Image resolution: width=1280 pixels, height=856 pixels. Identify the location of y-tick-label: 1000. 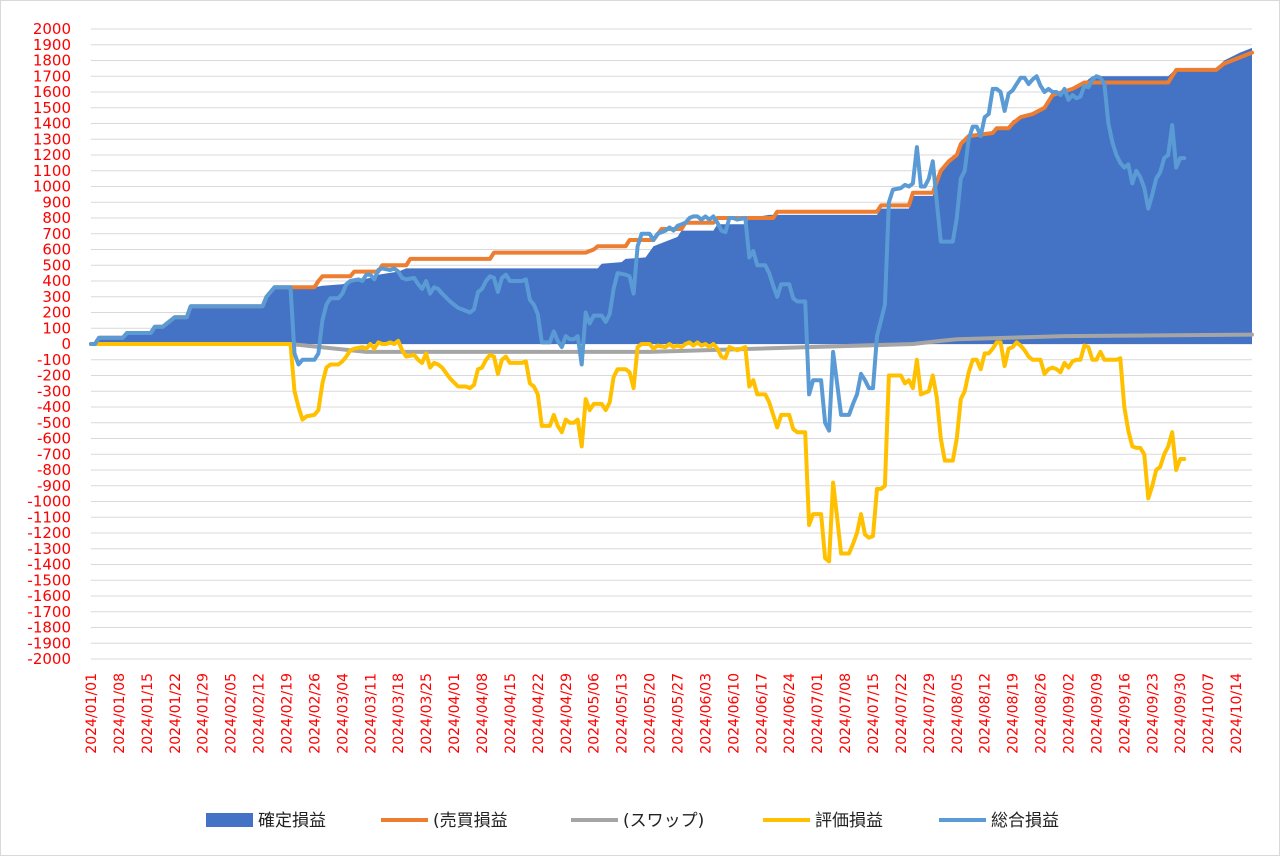
(52, 187).